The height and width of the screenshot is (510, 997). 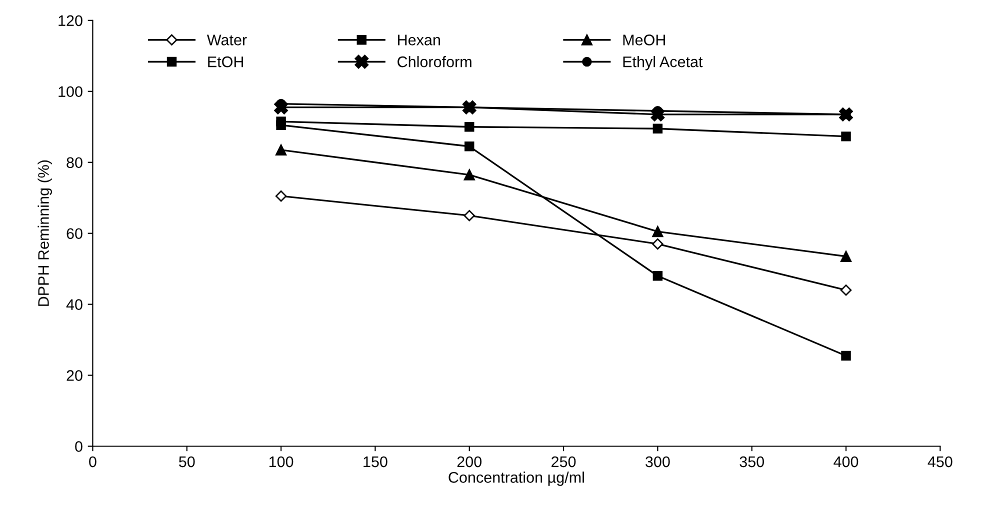 I want to click on y-tick-label: 100, so click(x=70, y=92).